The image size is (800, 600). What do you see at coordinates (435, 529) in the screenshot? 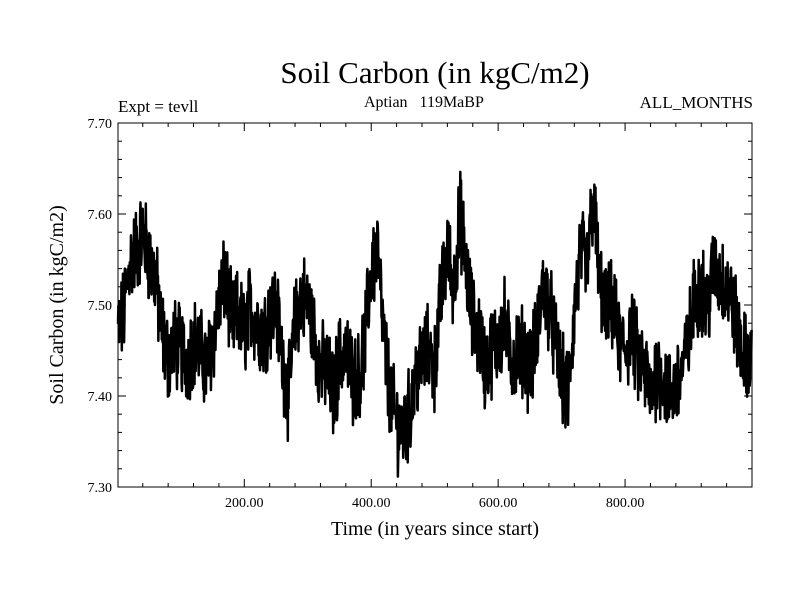
I see `x-axis-label: Time (in years since start)` at bounding box center [435, 529].